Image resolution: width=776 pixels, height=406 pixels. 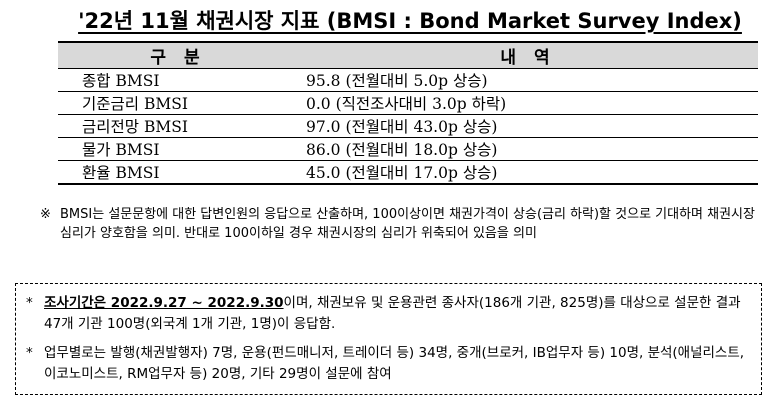 I want to click on header-detail: 내 역, so click(x=528, y=55).